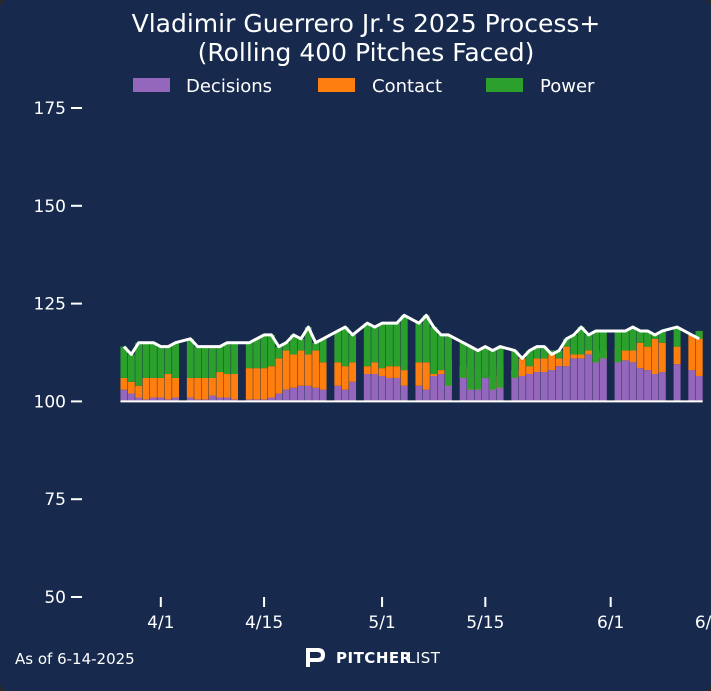  Describe the element at coordinates (364, 86) in the screenshot. I see `legend: Decisions Contact Power` at that location.